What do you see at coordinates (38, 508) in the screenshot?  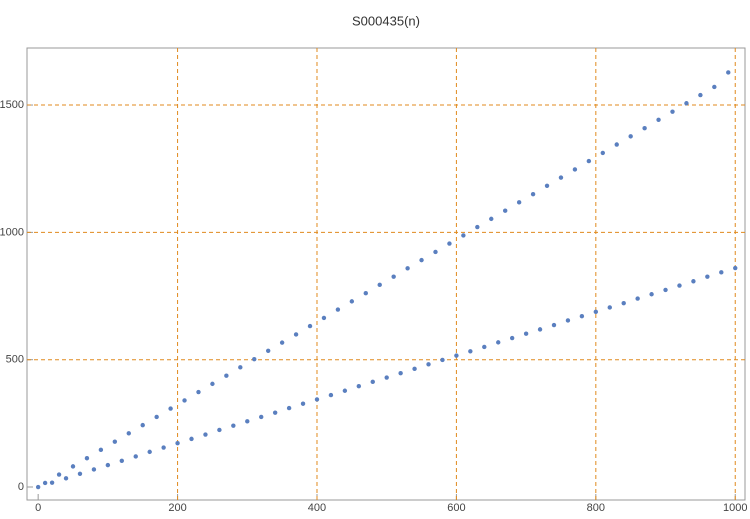 I see `x-tick-label: 0` at bounding box center [38, 508].